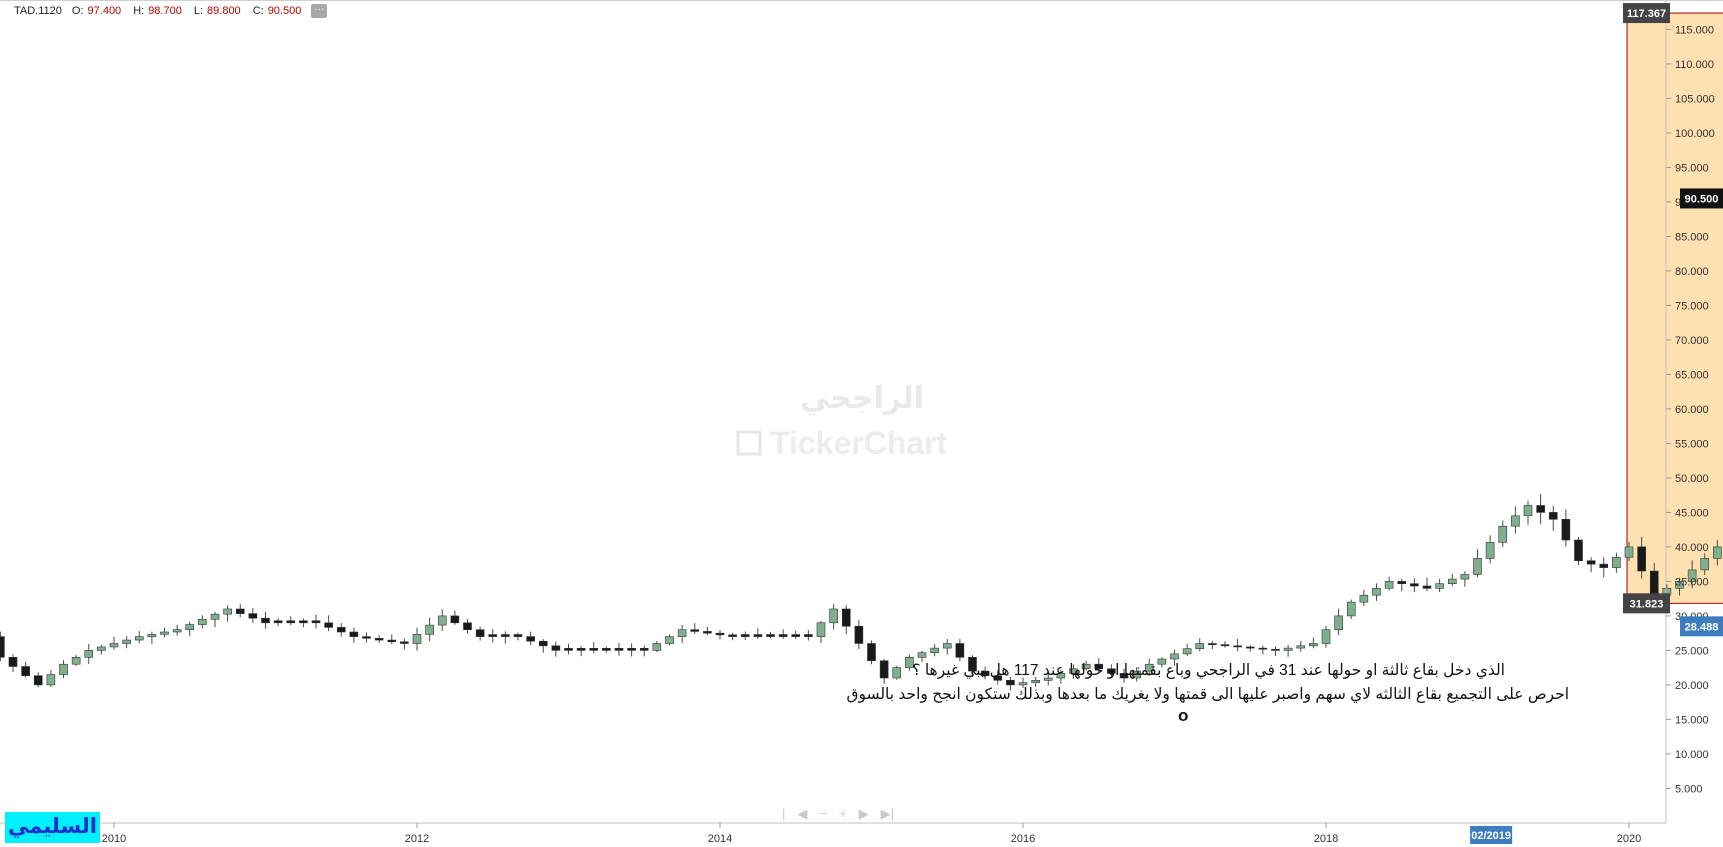 The width and height of the screenshot is (1723, 847). Describe the element at coordinates (1695, 1) in the screenshot. I see `y-tick-label: 120.000` at that location.